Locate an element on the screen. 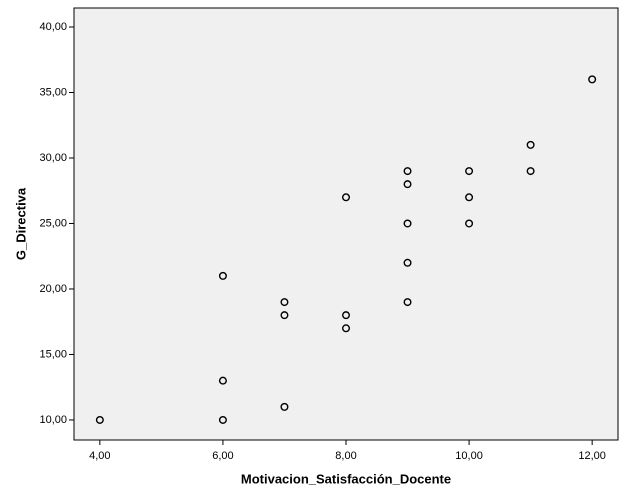 Image resolution: width=626 pixels, height=501 pixels. y-tick-label: 20,00 is located at coordinates (53, 289).